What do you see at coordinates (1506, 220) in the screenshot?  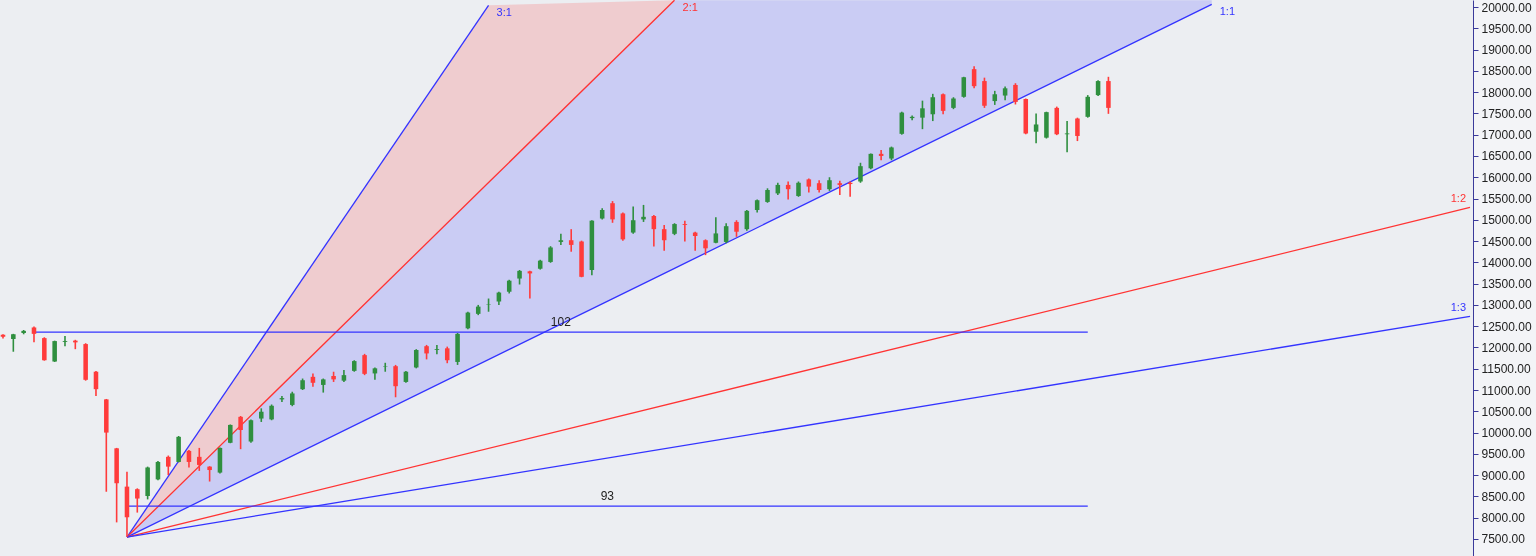 I see `y-tick-label: 15000.00` at bounding box center [1506, 220].